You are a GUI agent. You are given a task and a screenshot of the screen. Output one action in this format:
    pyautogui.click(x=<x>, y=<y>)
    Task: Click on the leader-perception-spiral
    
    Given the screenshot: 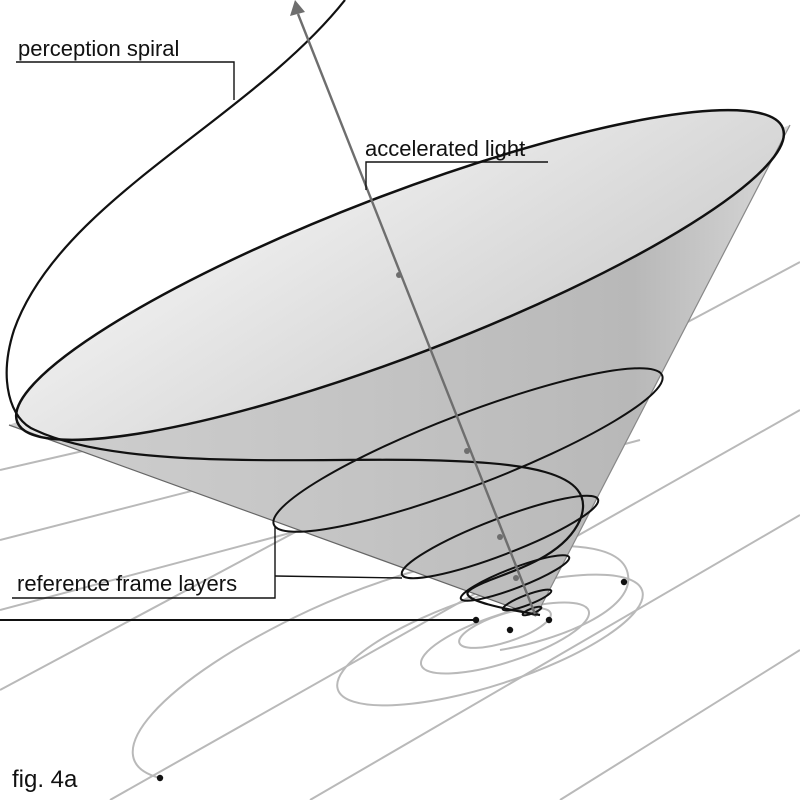 What is the action you would take?
    pyautogui.click(x=125, y=80)
    